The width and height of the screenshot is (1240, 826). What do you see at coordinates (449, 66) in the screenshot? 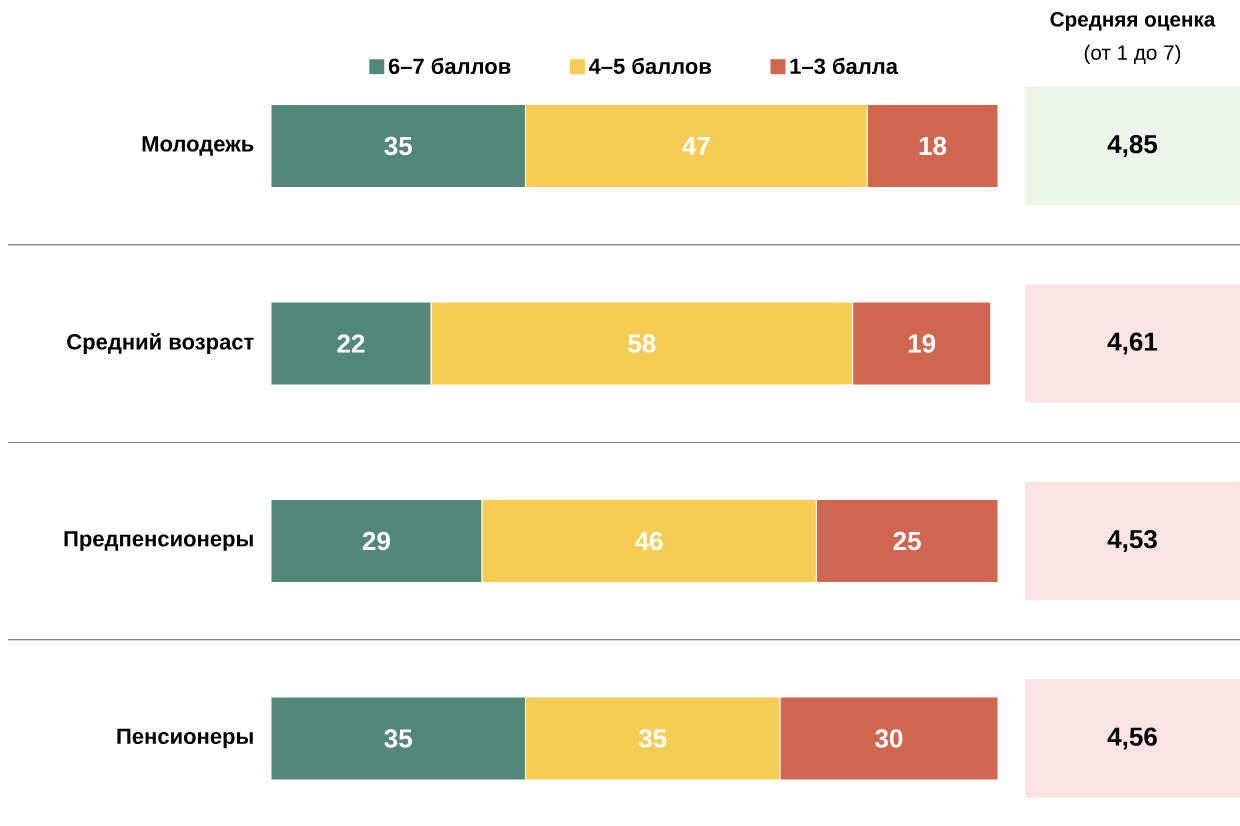
I see `legend-label: 6–7 баллов` at bounding box center [449, 66].